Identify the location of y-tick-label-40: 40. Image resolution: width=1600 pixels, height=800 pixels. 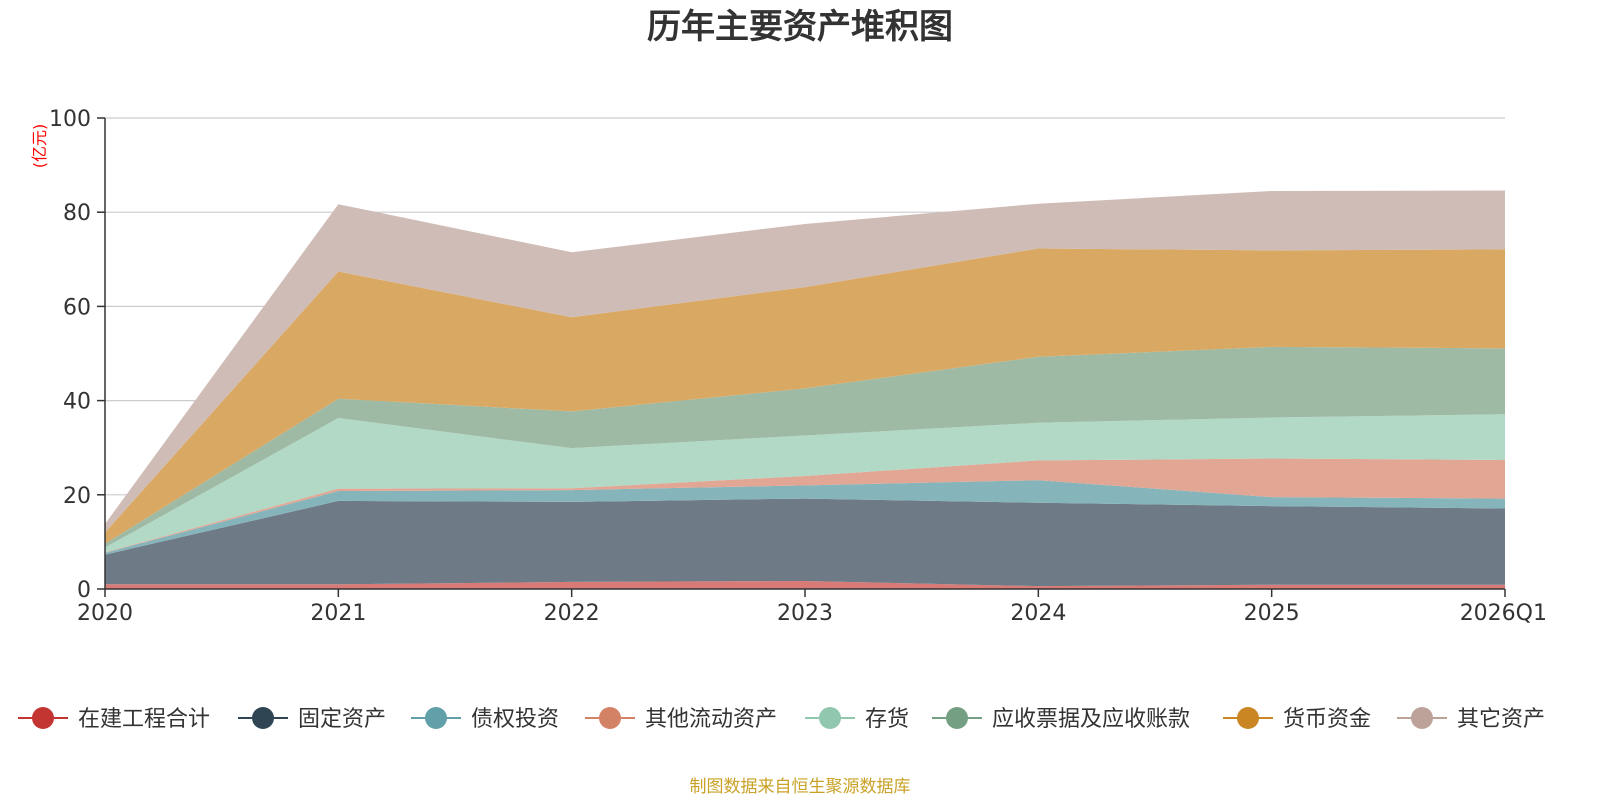
(77, 402).